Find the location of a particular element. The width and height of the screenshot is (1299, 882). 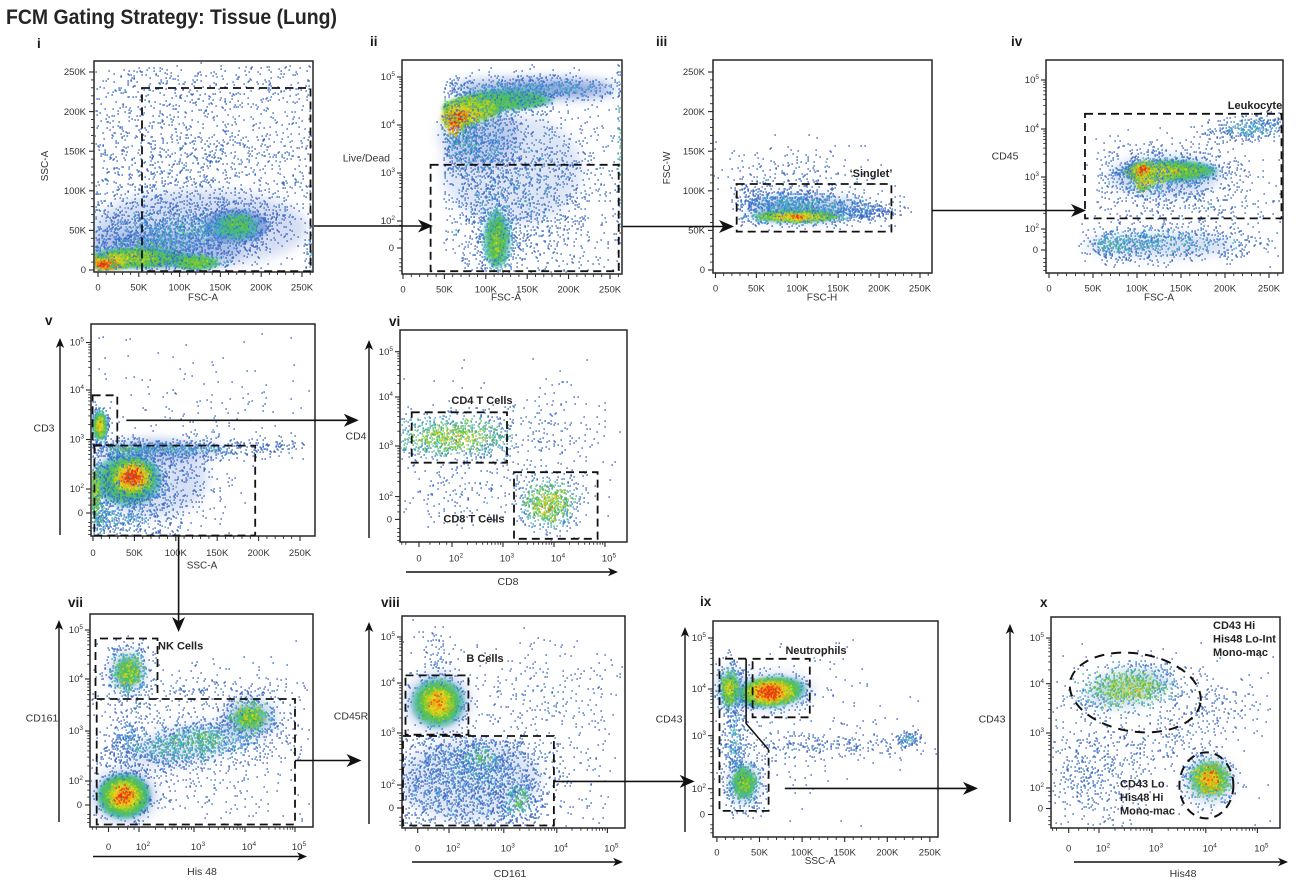

svg-text: iv is located at coordinates (1017, 41).